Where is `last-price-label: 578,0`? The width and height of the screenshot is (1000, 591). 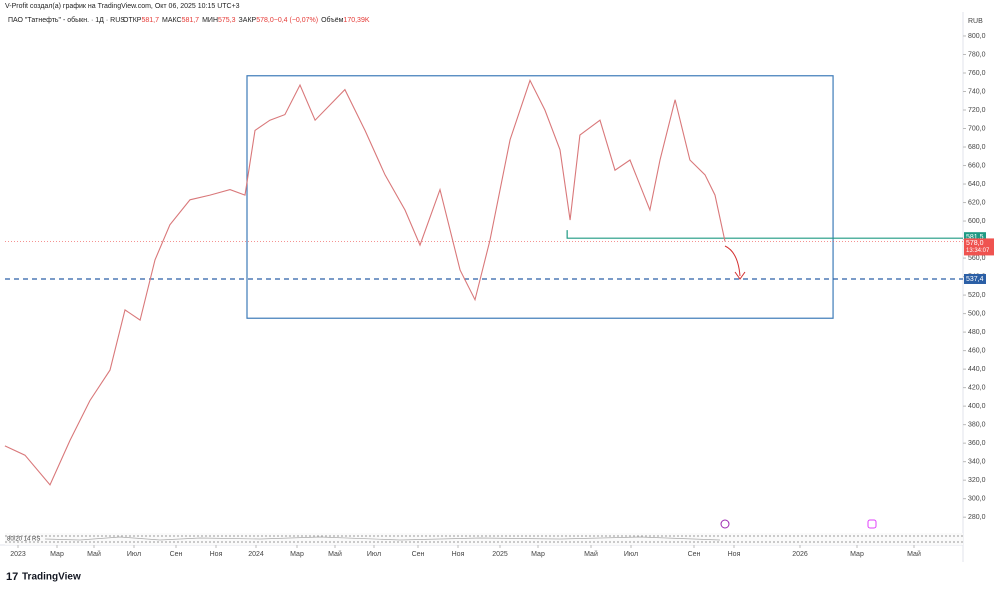
last-price-label: 578,0 is located at coordinates (975, 243).